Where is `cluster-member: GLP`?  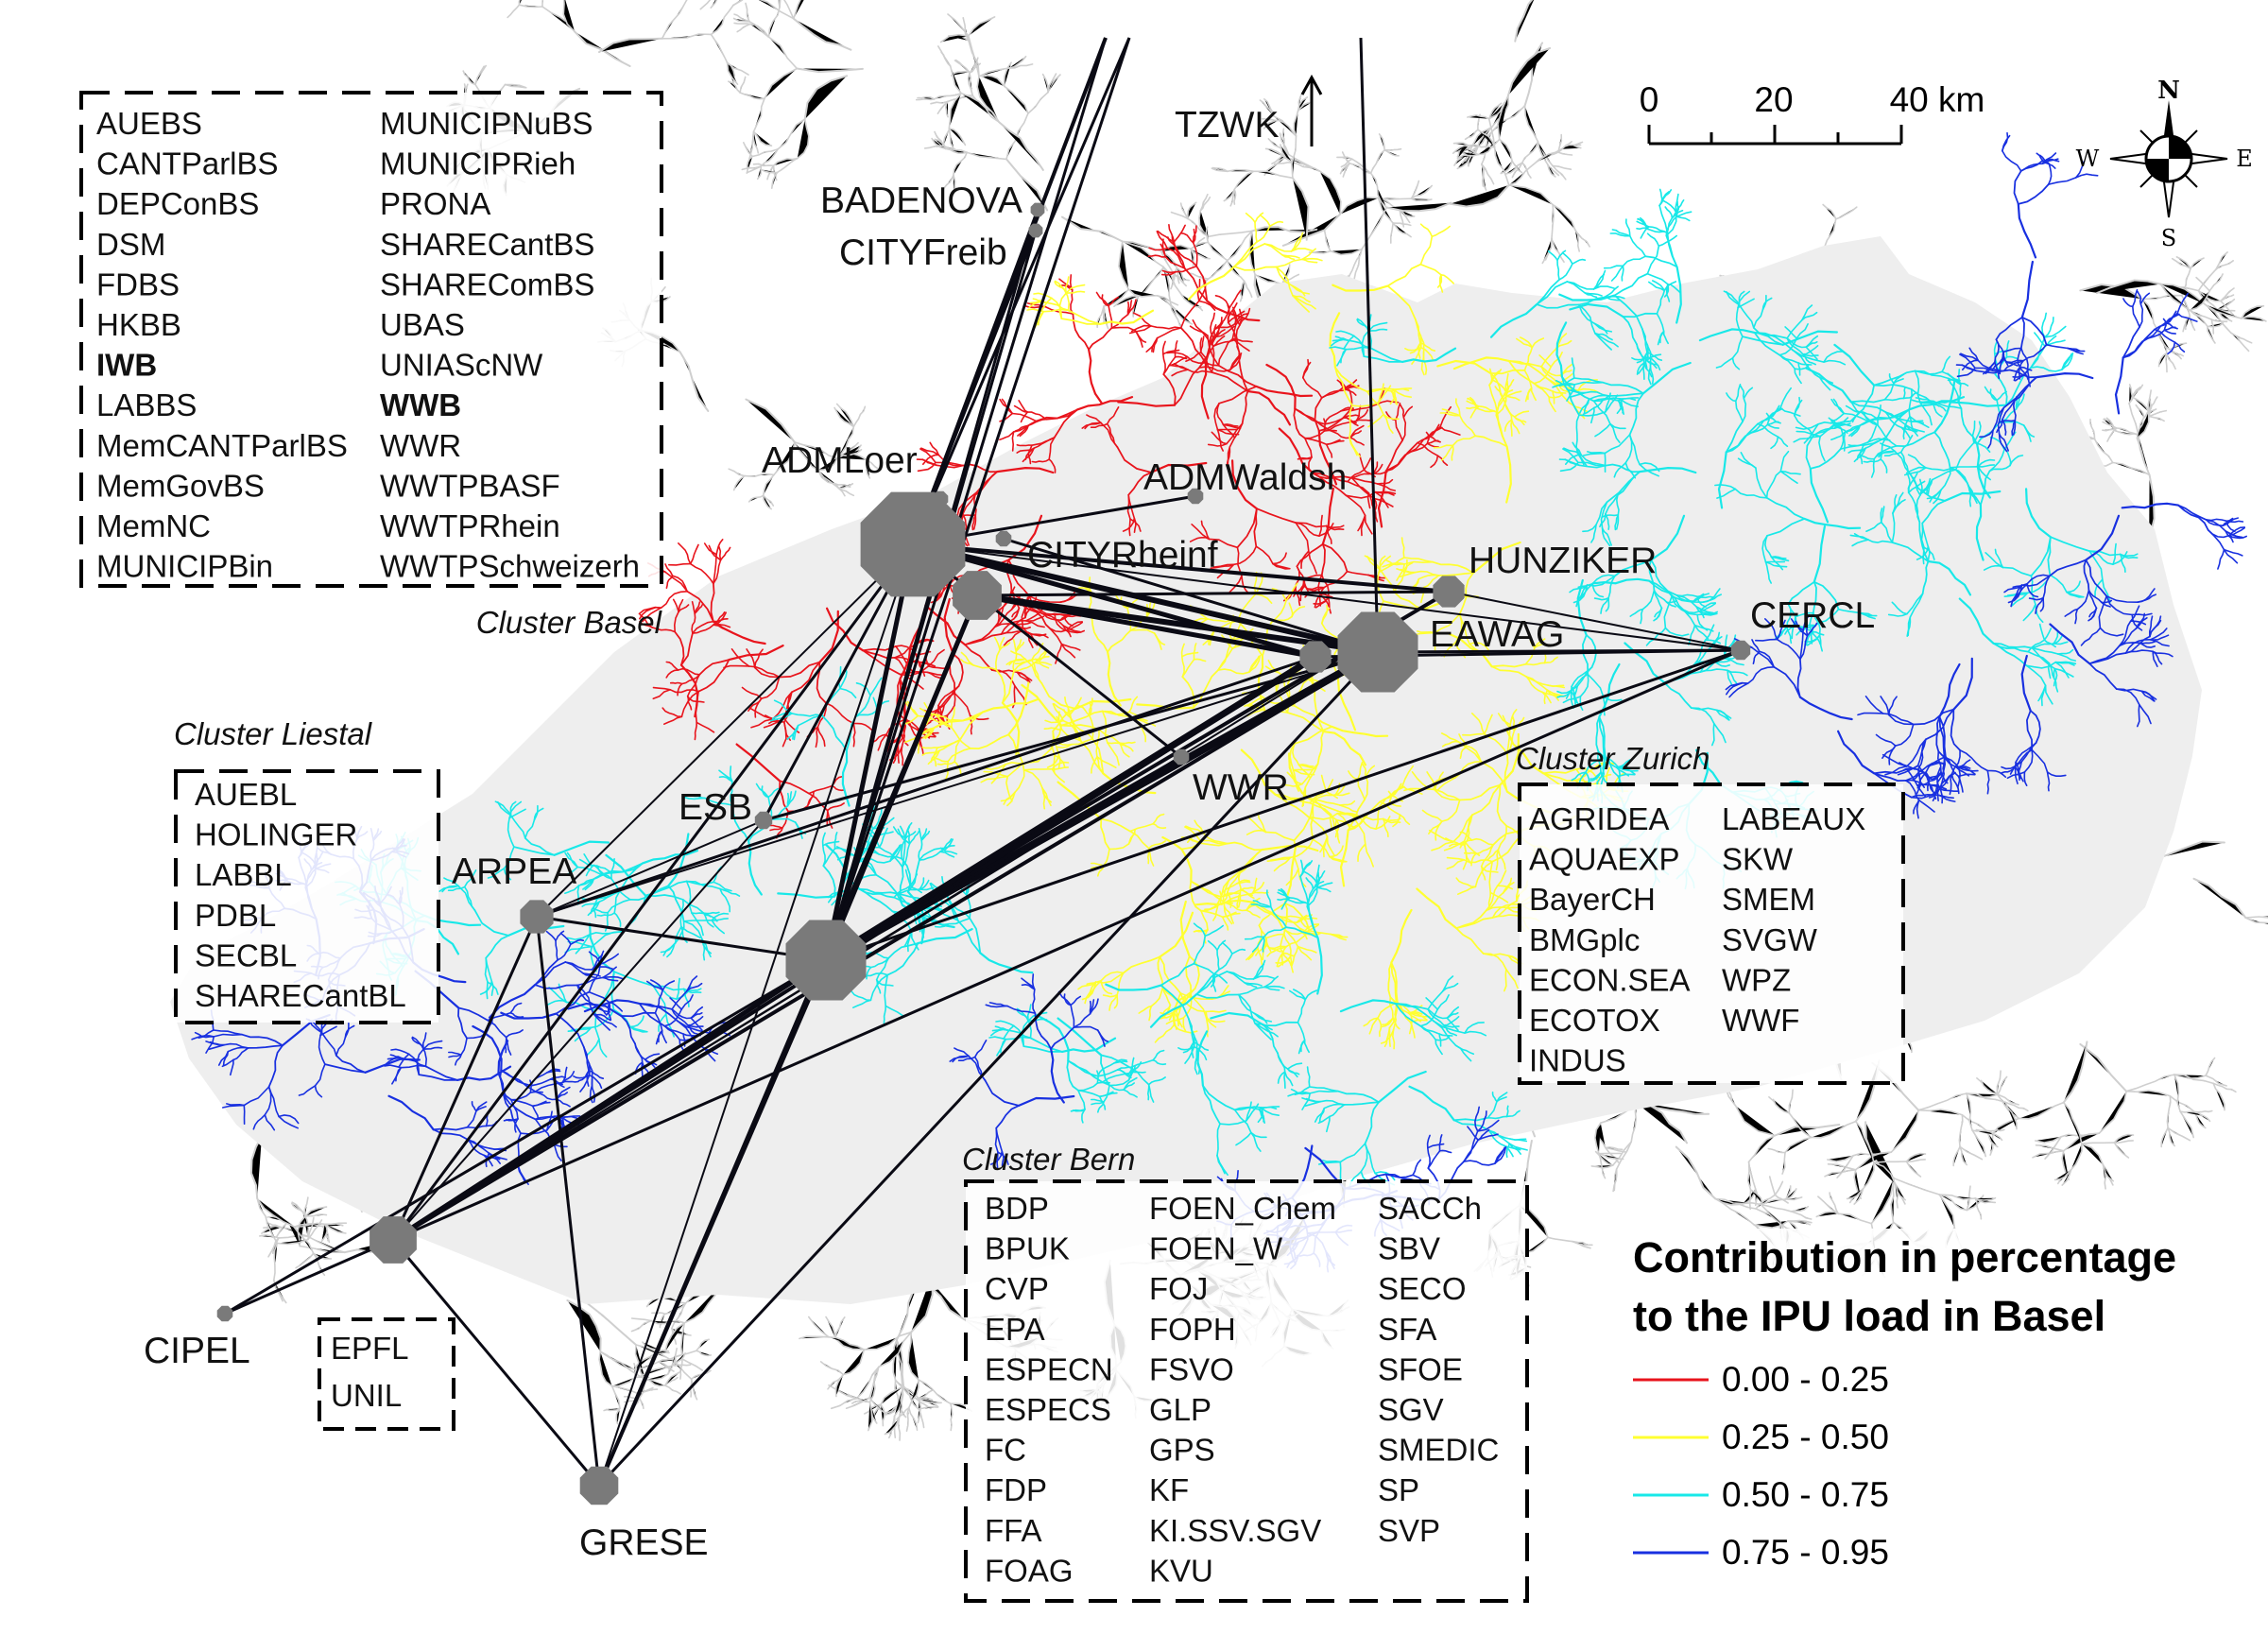
cluster-member: GLP is located at coordinates (1180, 1409).